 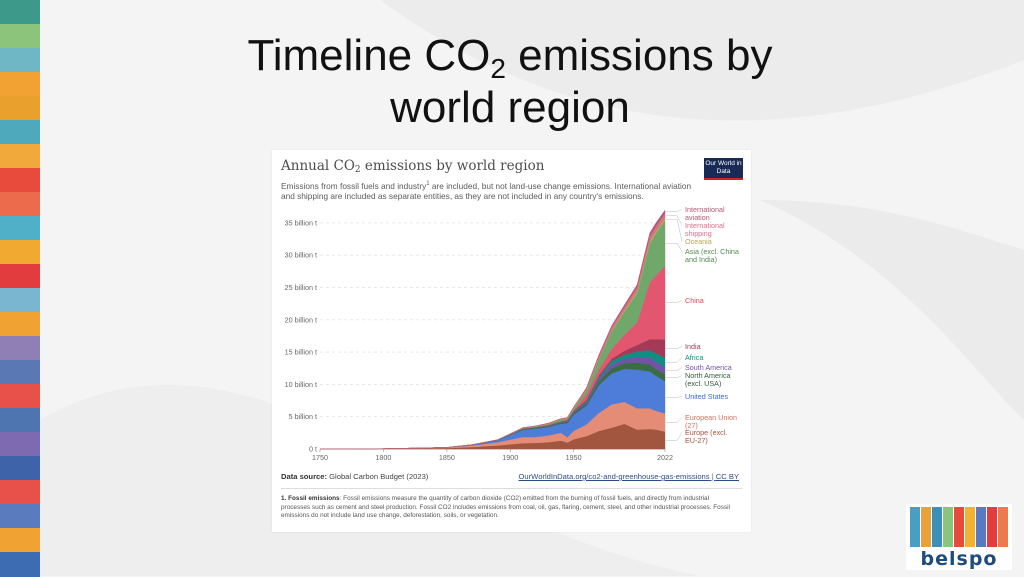 What do you see at coordinates (492, 329) in the screenshot?
I see `area-series` at bounding box center [492, 329].